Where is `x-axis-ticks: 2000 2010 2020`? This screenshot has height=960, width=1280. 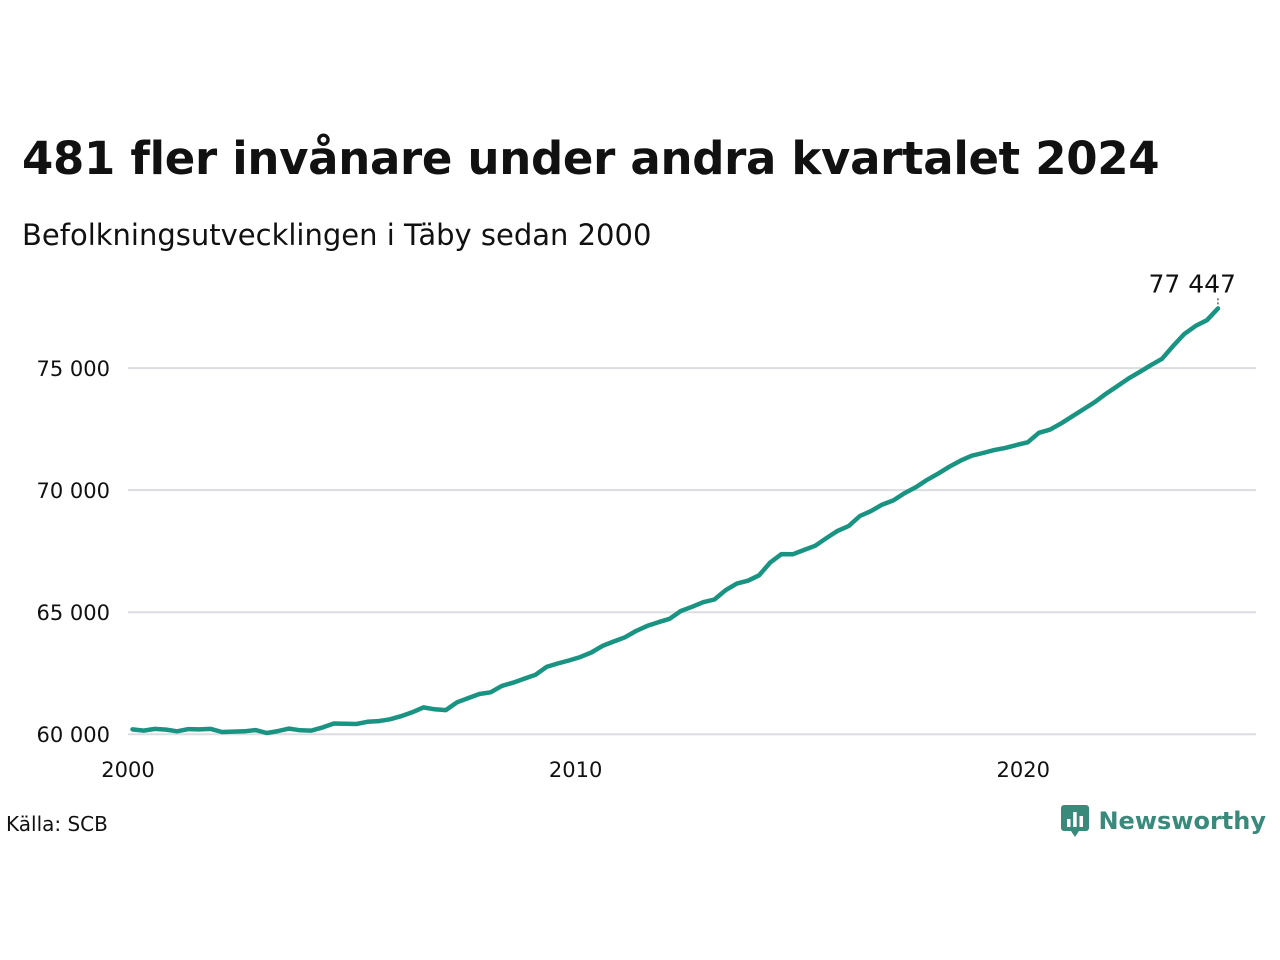
x-axis-ticks: 2000 2010 2020 is located at coordinates (575, 770).